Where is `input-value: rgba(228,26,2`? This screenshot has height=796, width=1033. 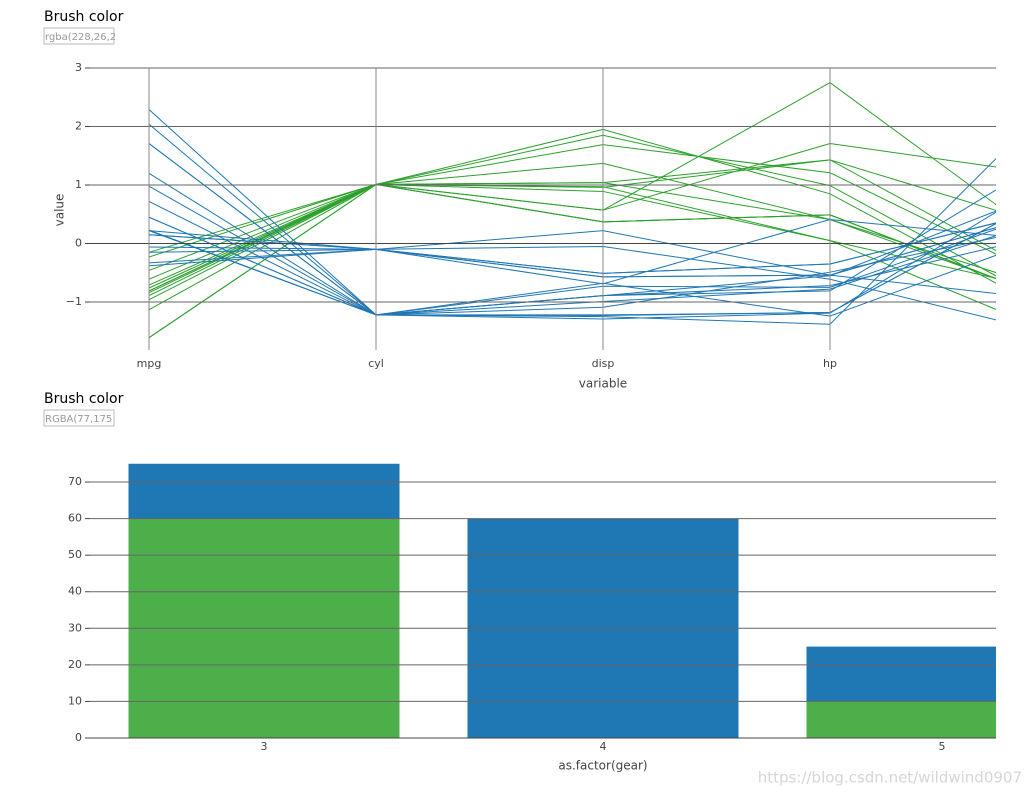
input-value: rgba(228,26,2 is located at coordinates (80, 37).